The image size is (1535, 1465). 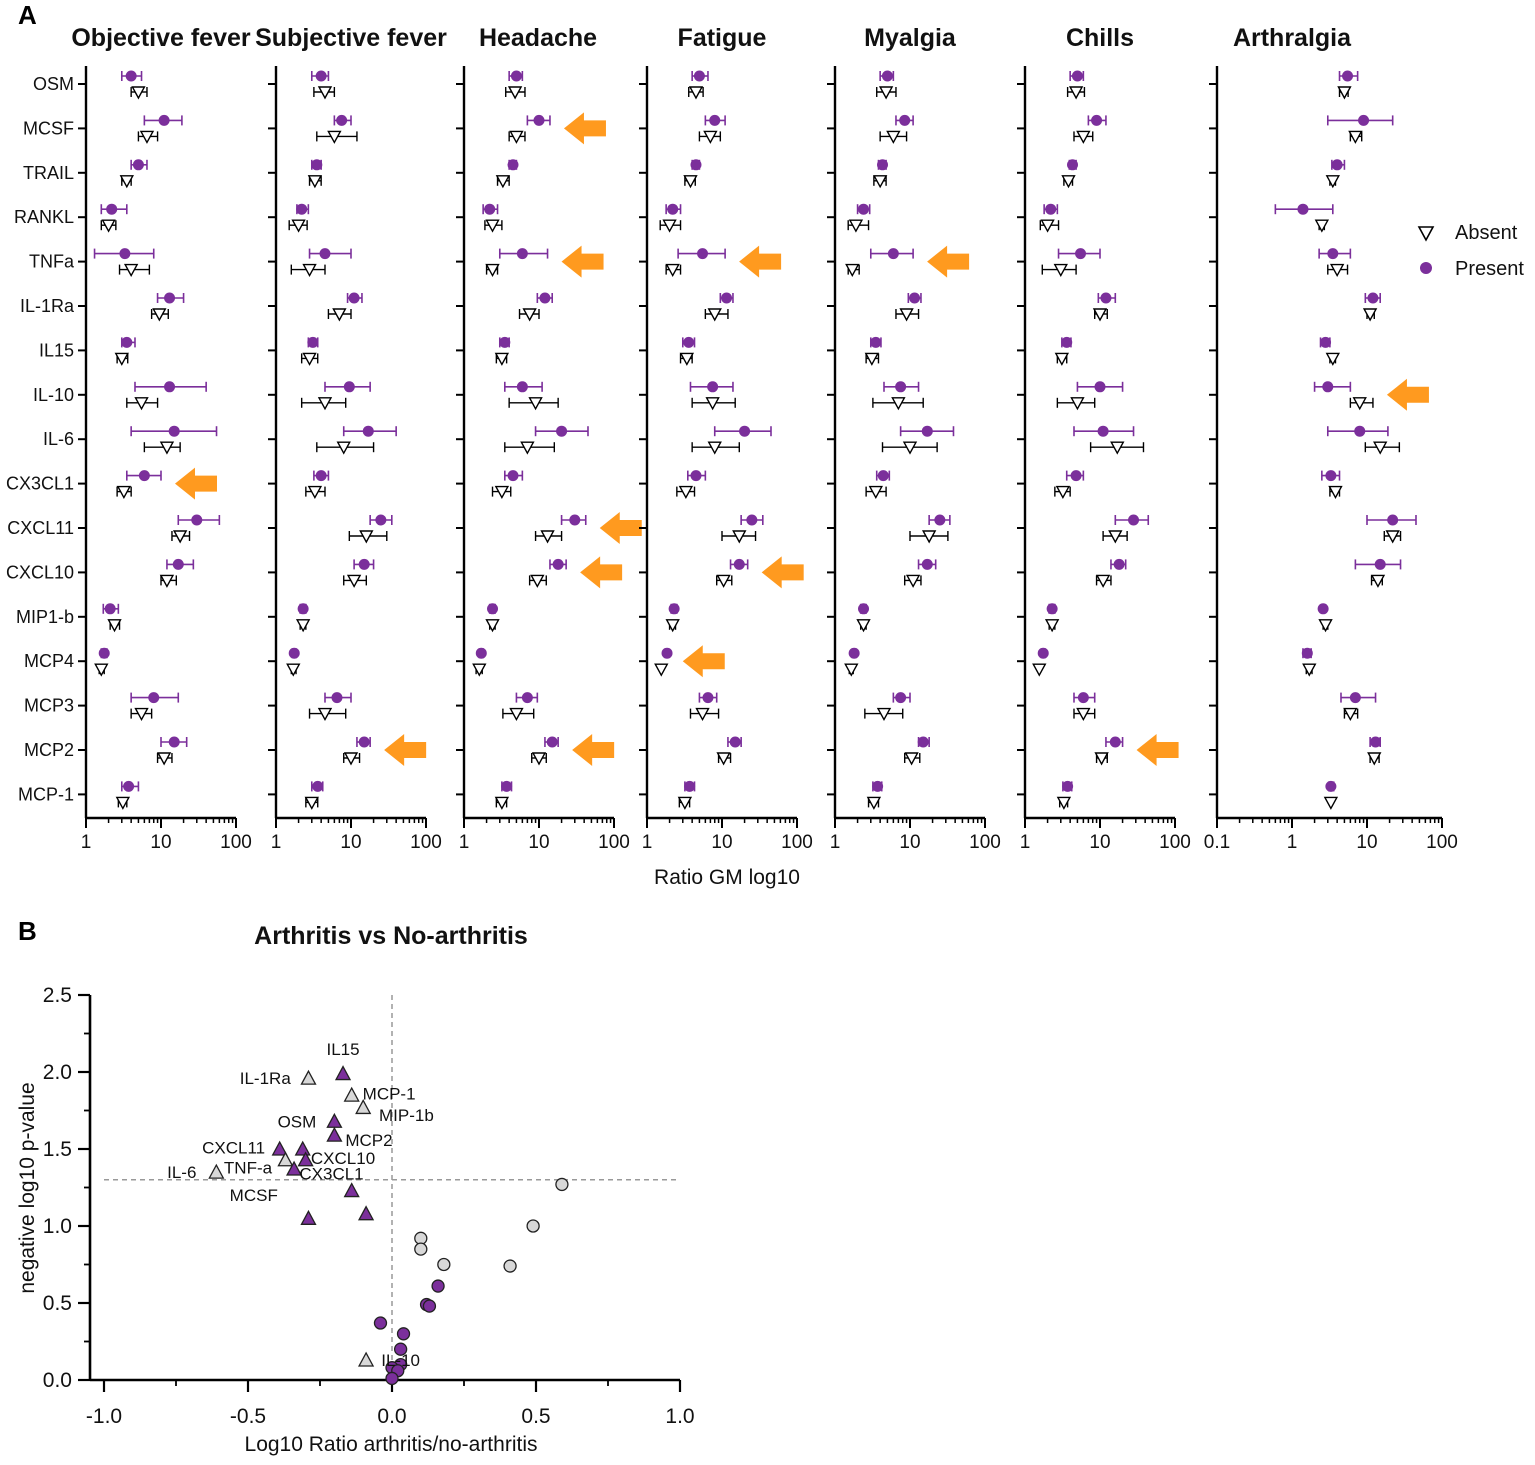 I want to click on legend-present-label: Present, so click(x=1489, y=269).